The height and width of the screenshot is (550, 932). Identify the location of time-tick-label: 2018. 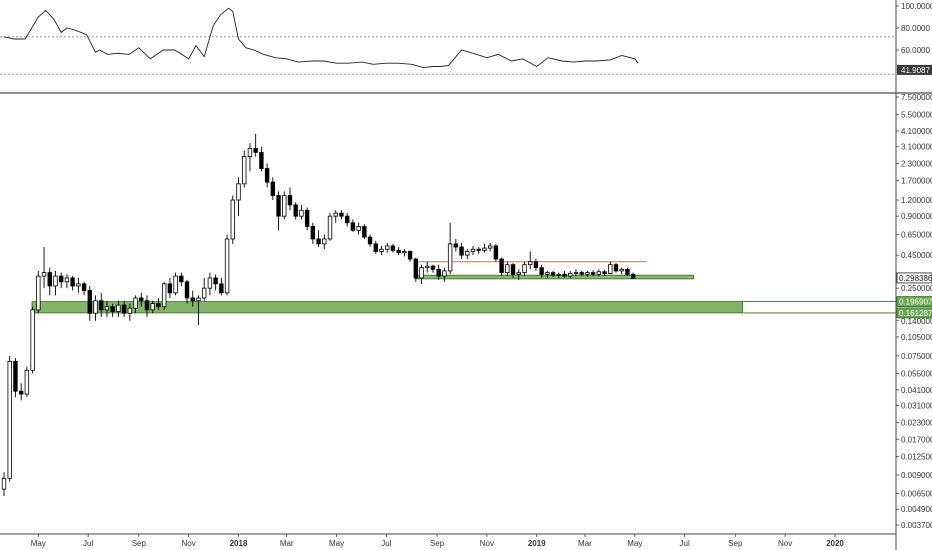
(239, 543).